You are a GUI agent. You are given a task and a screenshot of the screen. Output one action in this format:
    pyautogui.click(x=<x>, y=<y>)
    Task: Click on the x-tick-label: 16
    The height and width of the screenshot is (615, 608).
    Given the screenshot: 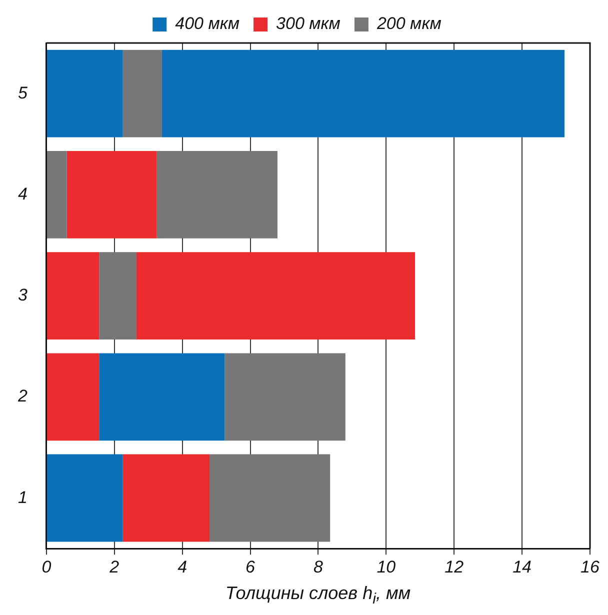 What is the action you would take?
    pyautogui.click(x=590, y=567)
    